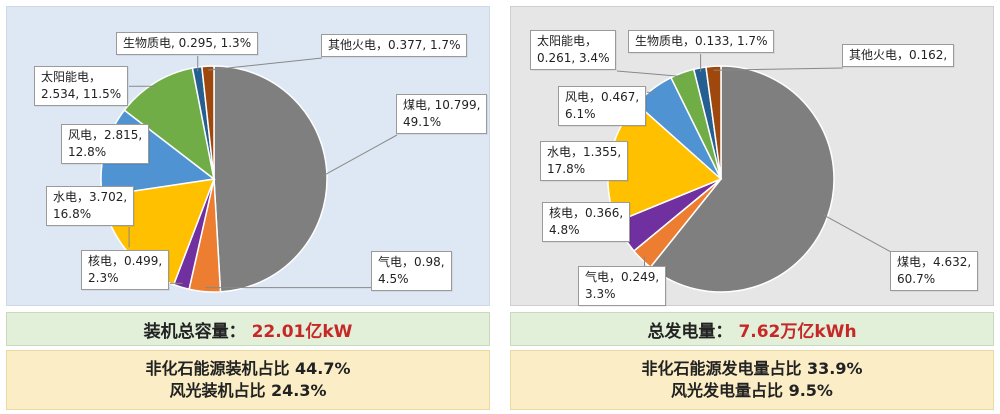 This screenshot has width=1000, height=414. I want to click on generation-total-label: 总发电量：, so click(690, 331).